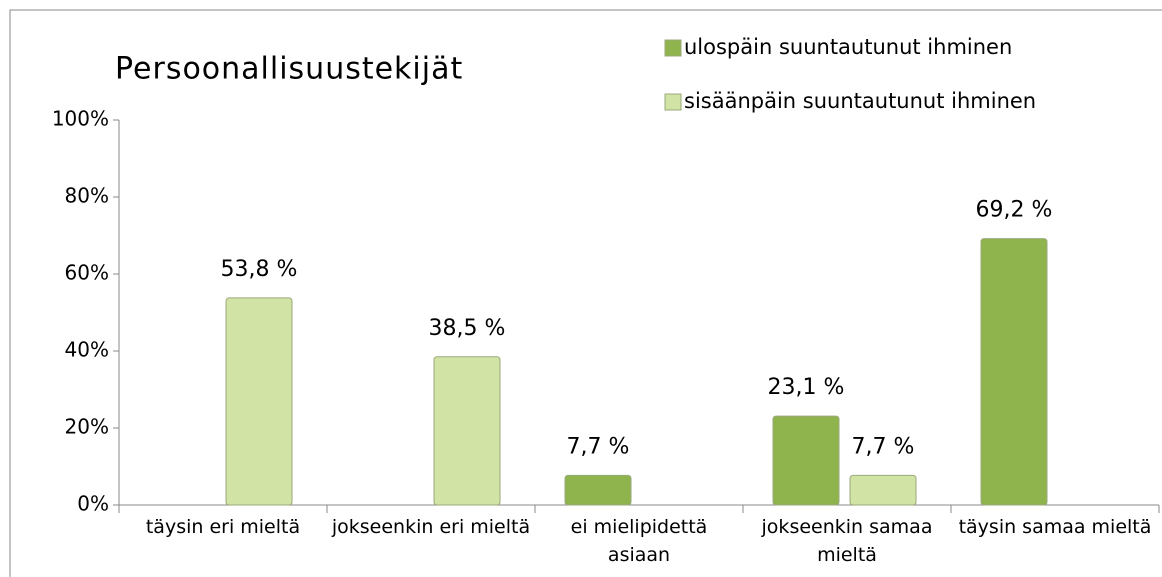 The image size is (1162, 577). Describe the element at coordinates (87, 196) in the screenshot. I see `y-tick-label: 80%` at that location.